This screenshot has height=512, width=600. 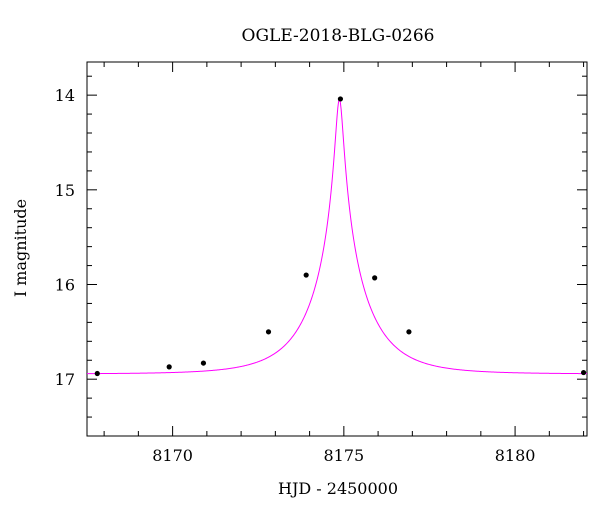 What do you see at coordinates (20, 248) in the screenshot?
I see `y-axis-label: I magnitude` at bounding box center [20, 248].